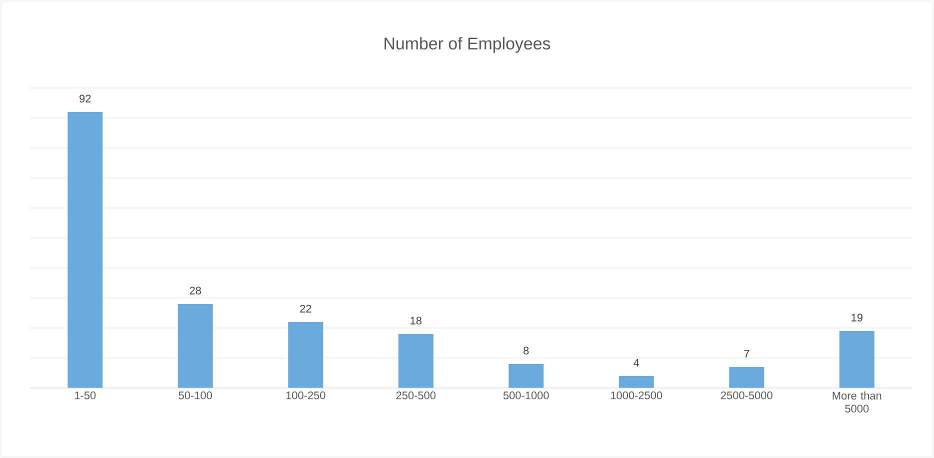  What do you see at coordinates (416, 396) in the screenshot?
I see `x-tick-label: 250-500` at bounding box center [416, 396].